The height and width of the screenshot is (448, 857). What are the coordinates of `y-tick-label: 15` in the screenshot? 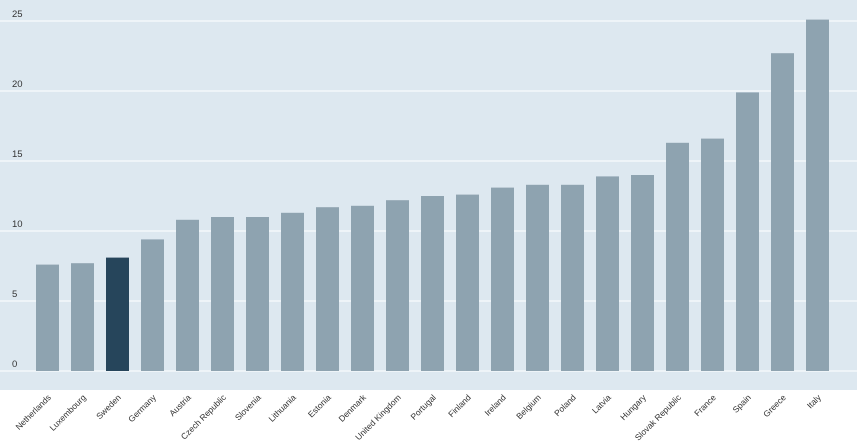 It's located at (17, 154).